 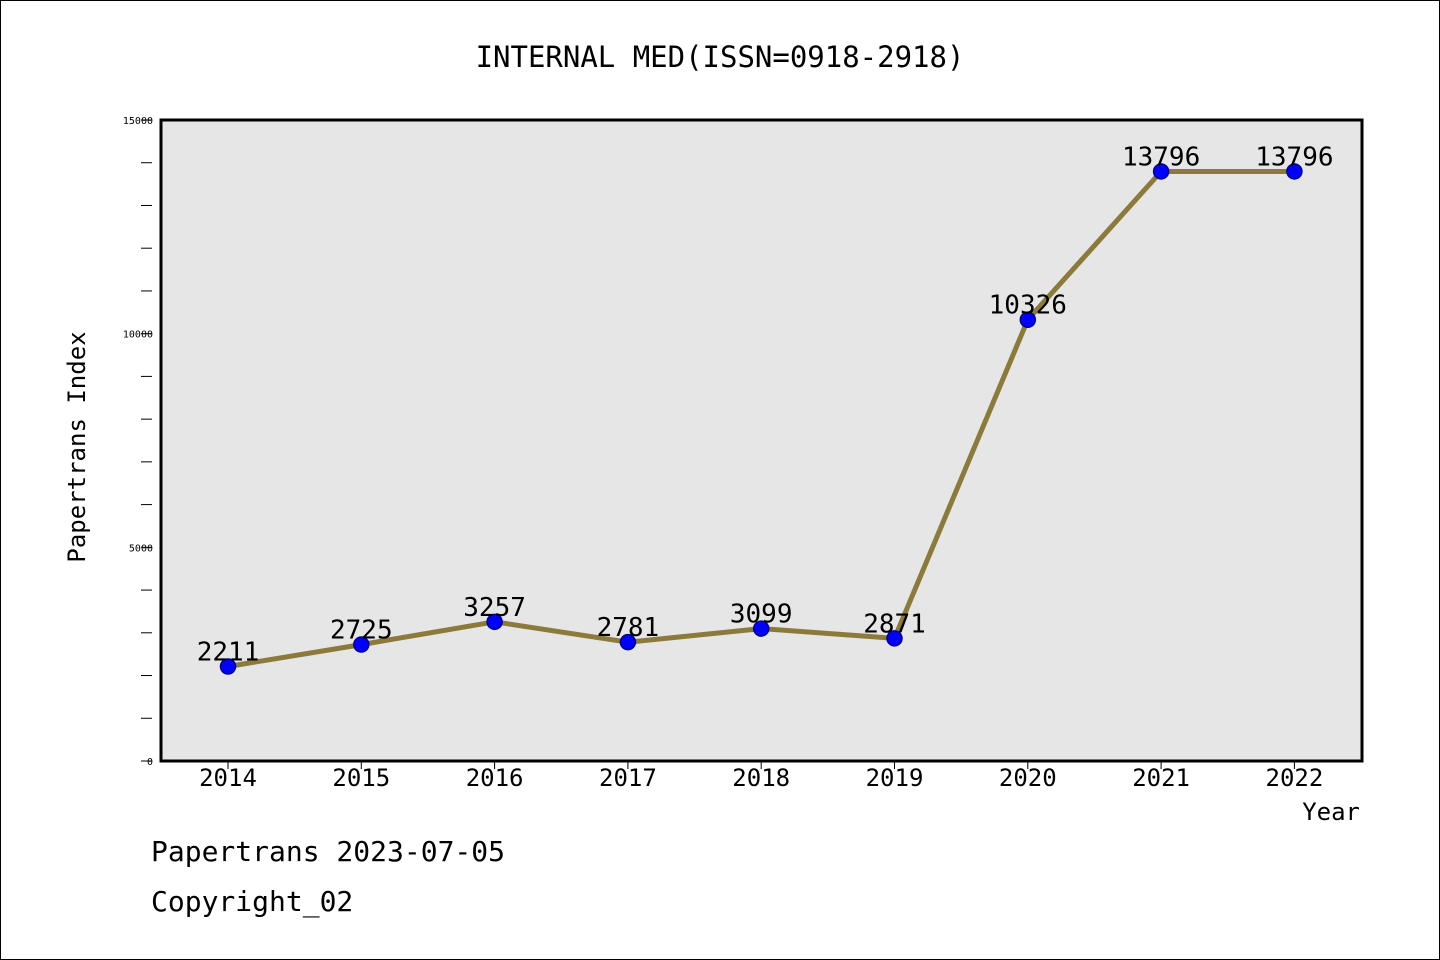 I want to click on data-label: 3099, so click(x=761, y=615).